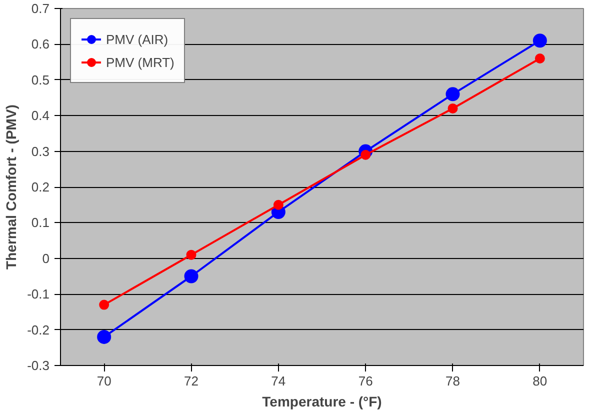  Describe the element at coordinates (38, 330) in the screenshot. I see `y-tick-label: -0.2` at that location.